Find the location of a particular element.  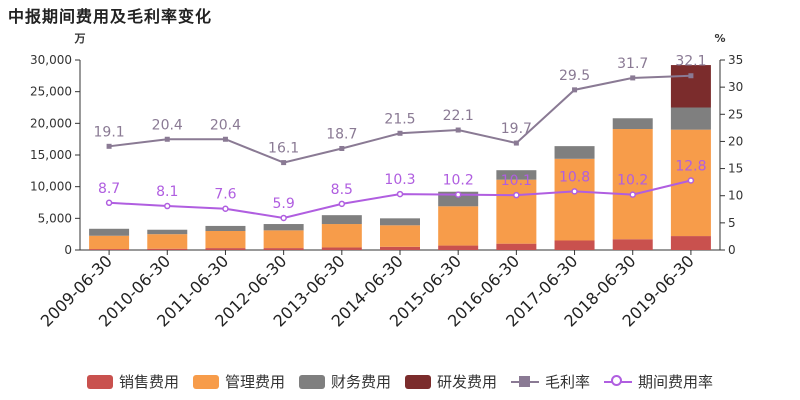

data-label: 19.7 is located at coordinates (516, 129).